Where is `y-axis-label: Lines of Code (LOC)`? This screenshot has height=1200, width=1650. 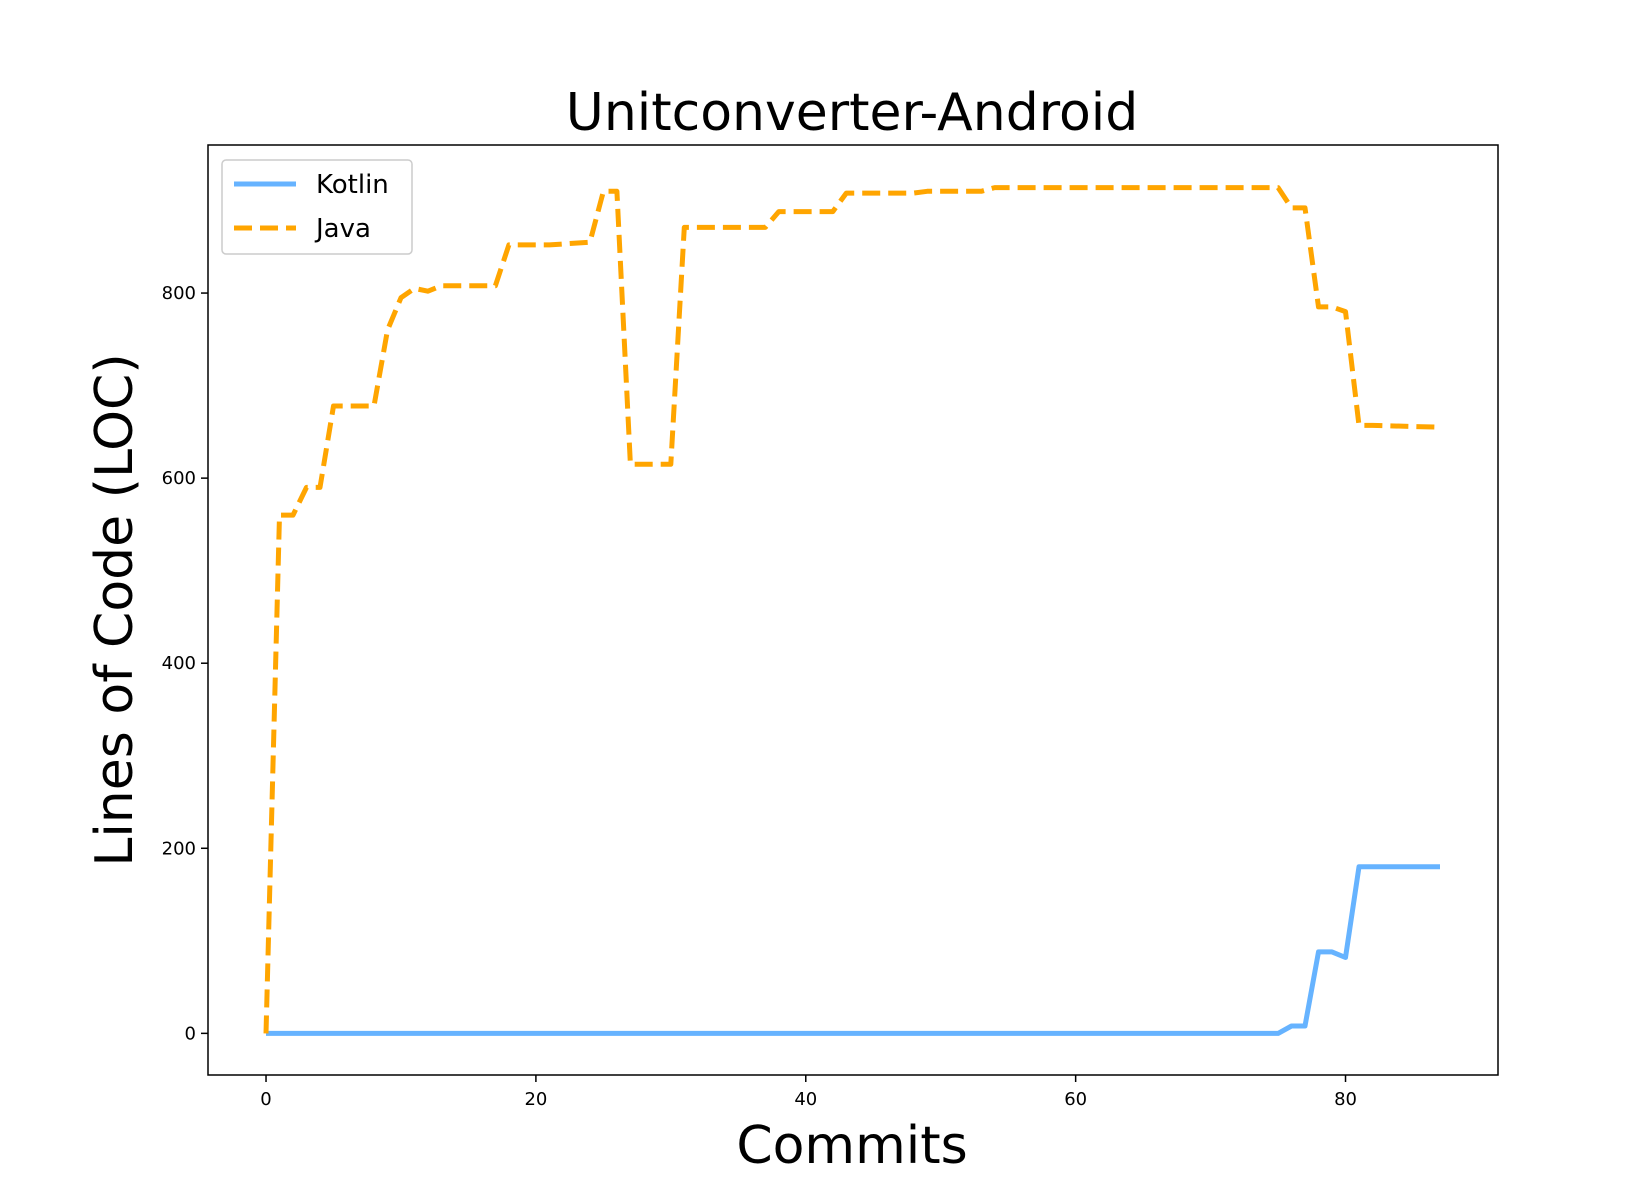 y-axis-label: Lines of Code (LOC) is located at coordinates (115, 609).